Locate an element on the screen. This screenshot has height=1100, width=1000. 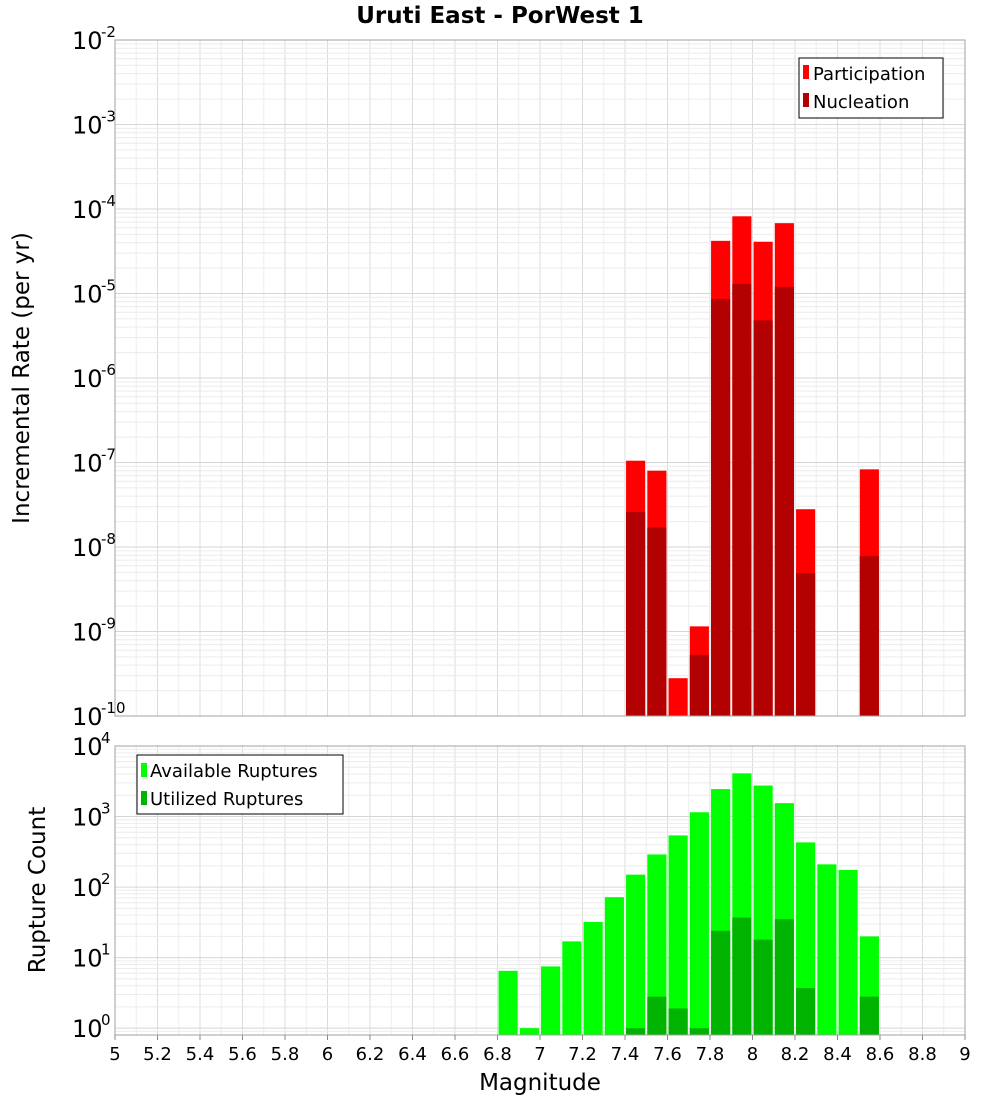
x-tick-label: 7.8 is located at coordinates (710, 1054).